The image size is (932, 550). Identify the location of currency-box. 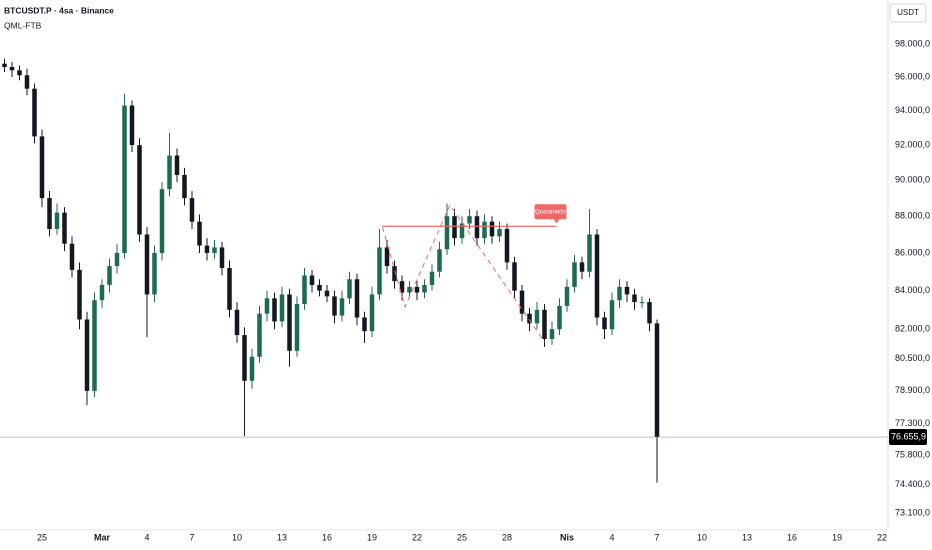
(908, 13).